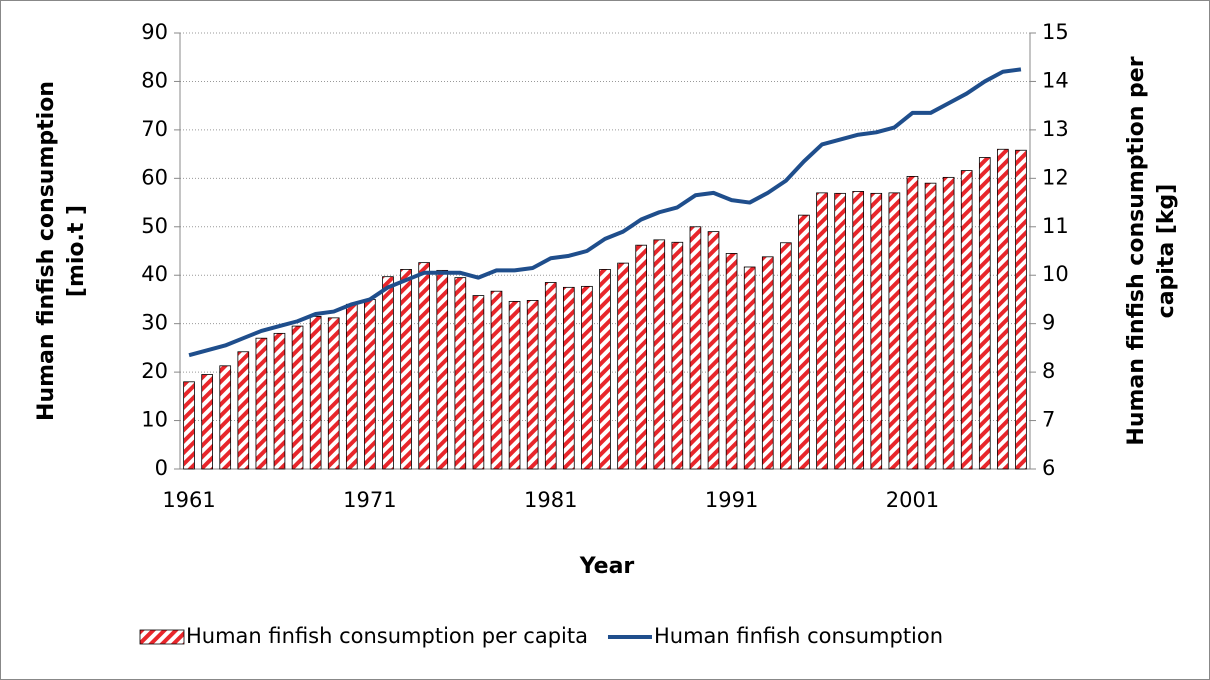 The height and width of the screenshot is (680, 1210). What do you see at coordinates (1055, 80) in the screenshot?
I see `y2-tick-label: 14` at bounding box center [1055, 80].